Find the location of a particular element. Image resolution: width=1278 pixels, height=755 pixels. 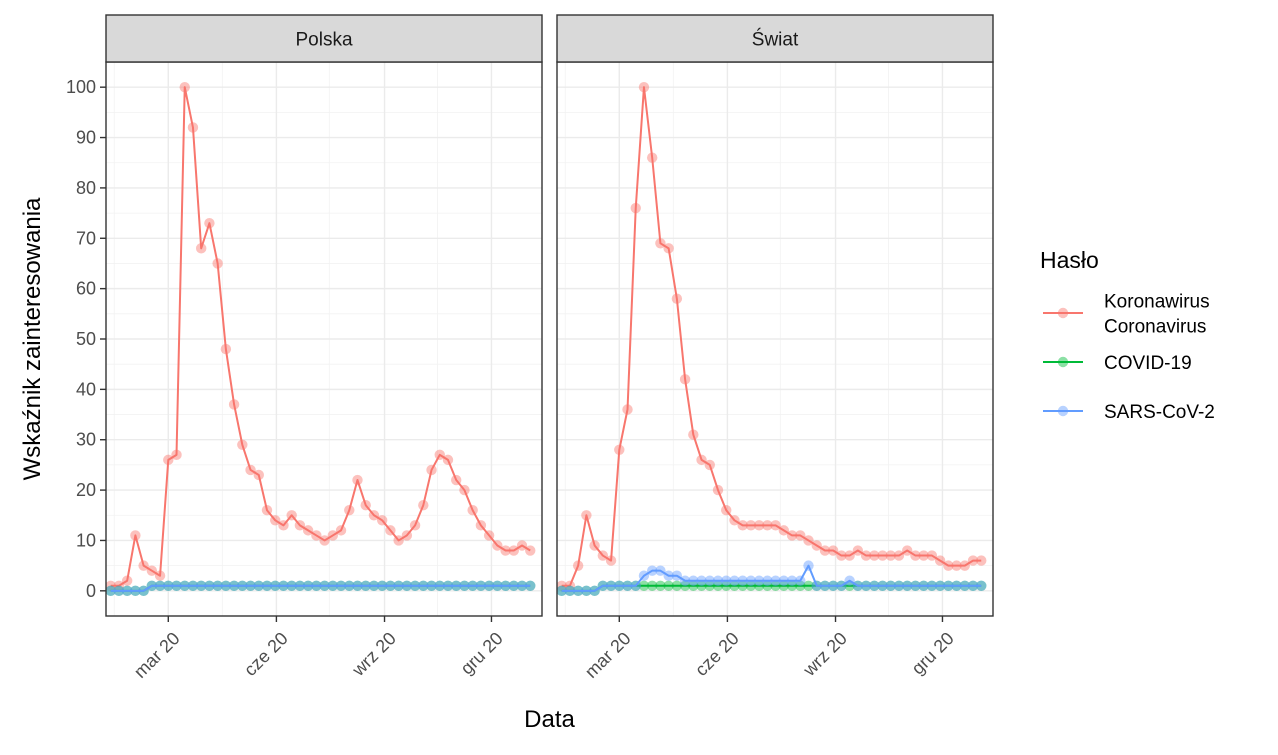

y-tick-label: 40 is located at coordinates (86, 389).